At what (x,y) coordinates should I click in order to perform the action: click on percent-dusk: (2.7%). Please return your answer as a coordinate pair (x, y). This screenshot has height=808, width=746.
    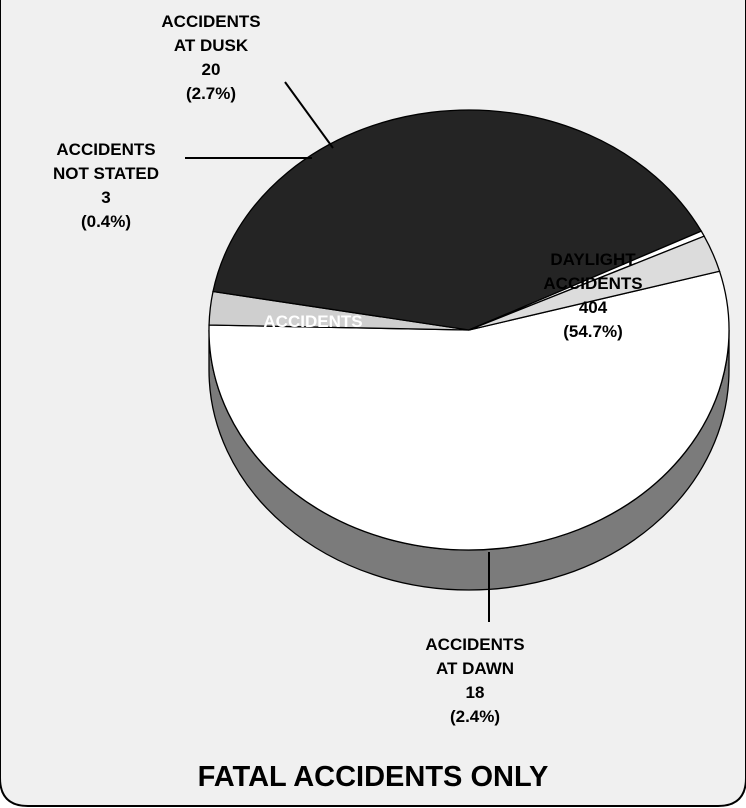
    Looking at the image, I should click on (211, 93).